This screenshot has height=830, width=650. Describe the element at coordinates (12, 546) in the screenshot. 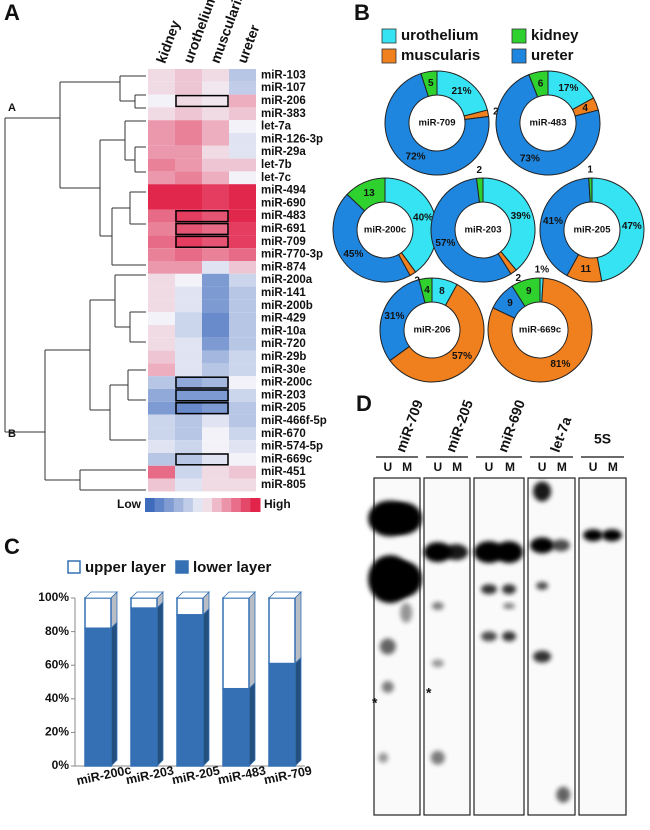

I see `panel-label: C` at that location.